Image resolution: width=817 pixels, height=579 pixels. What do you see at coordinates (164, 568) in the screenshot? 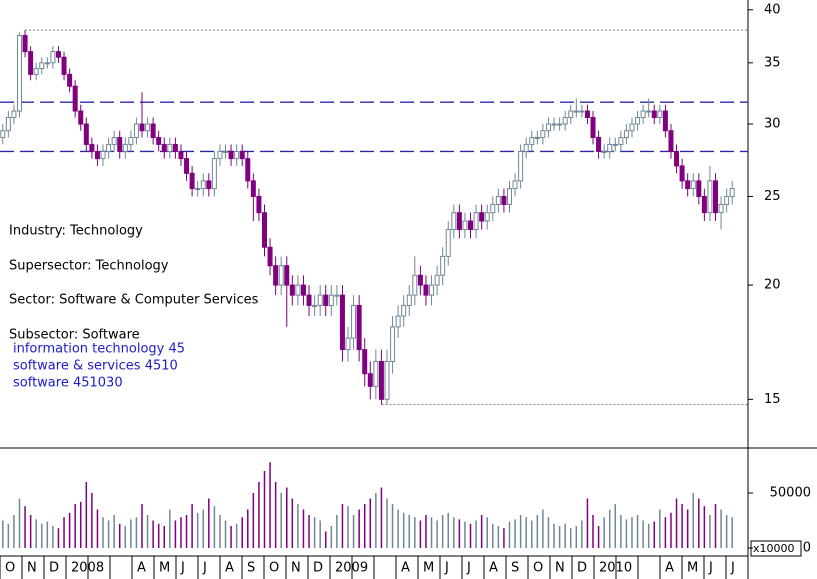
I see `x-tick-label: M` at bounding box center [164, 568].